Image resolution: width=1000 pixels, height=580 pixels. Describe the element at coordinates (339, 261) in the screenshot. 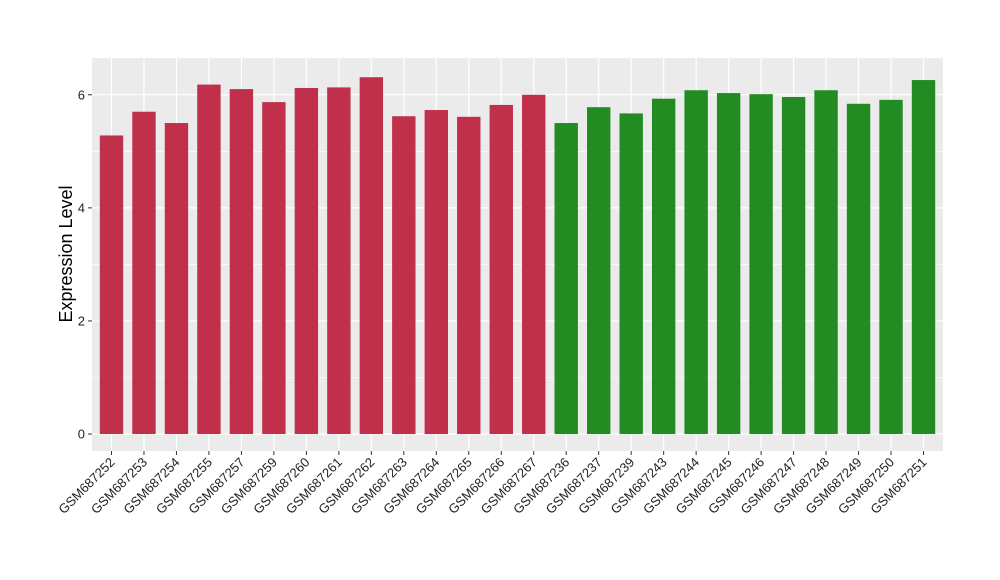

I see `bar-gsm687261` at that location.